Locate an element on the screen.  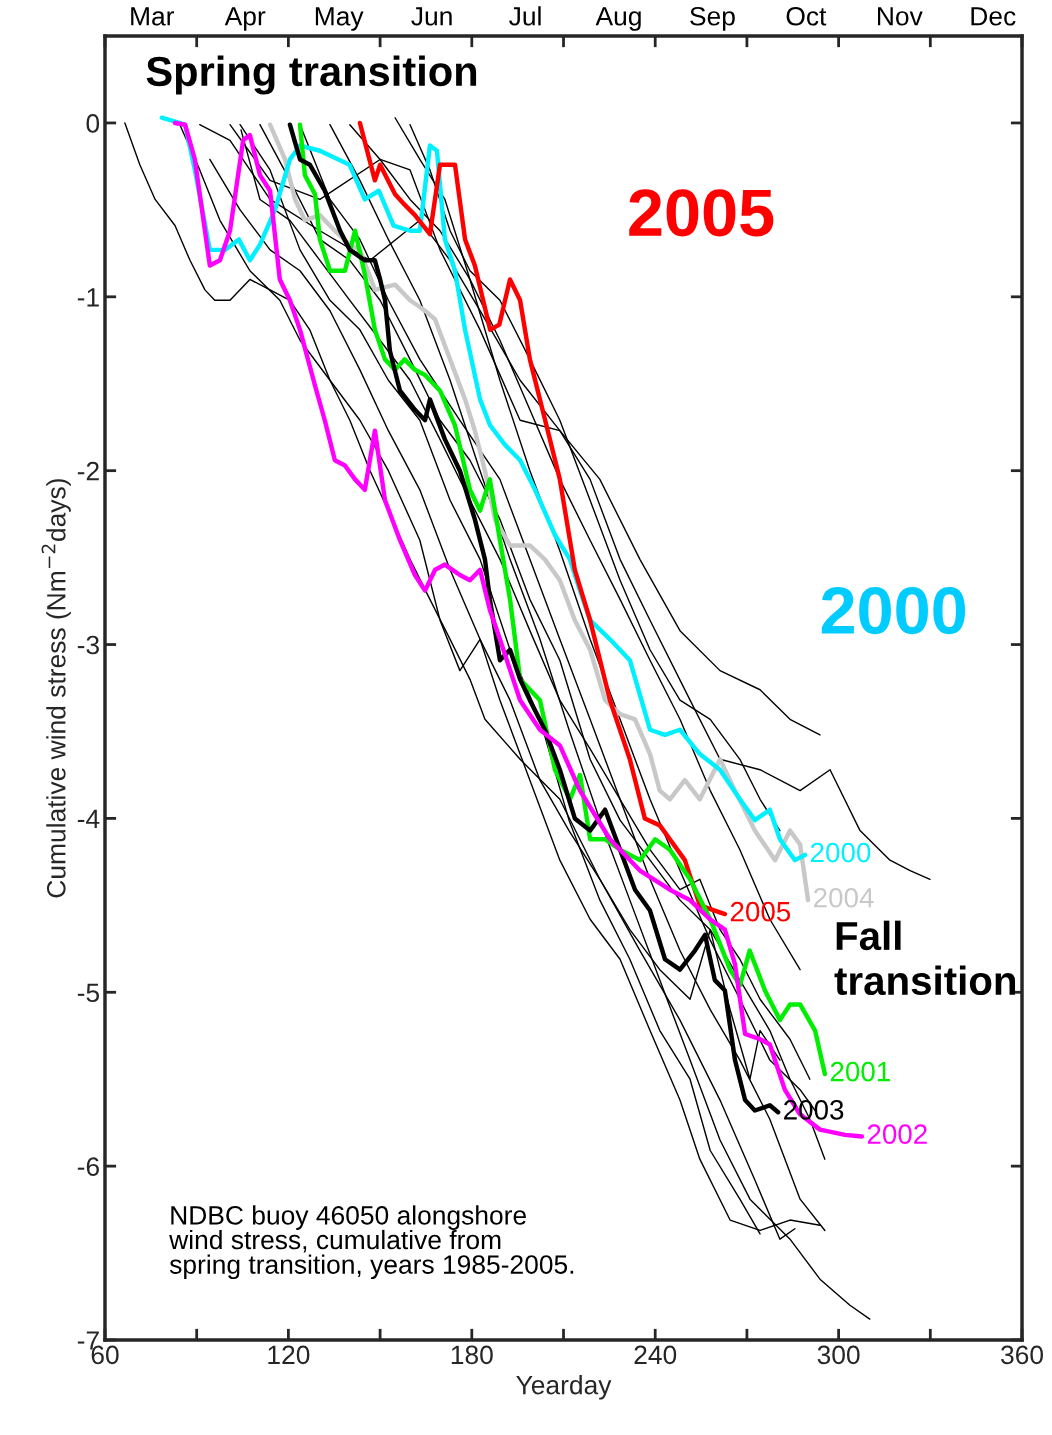
y-tick-label: -4 is located at coordinates (88, 818).